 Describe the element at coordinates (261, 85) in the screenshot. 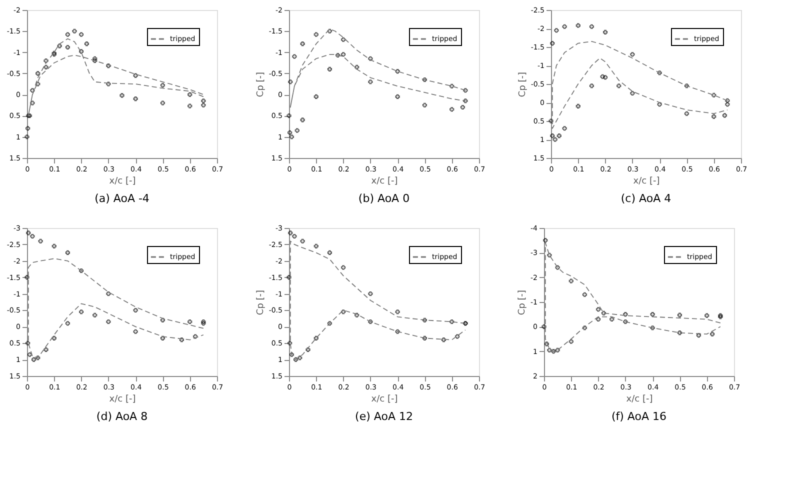

I see `y-axis-title: Cp [-]` at that location.